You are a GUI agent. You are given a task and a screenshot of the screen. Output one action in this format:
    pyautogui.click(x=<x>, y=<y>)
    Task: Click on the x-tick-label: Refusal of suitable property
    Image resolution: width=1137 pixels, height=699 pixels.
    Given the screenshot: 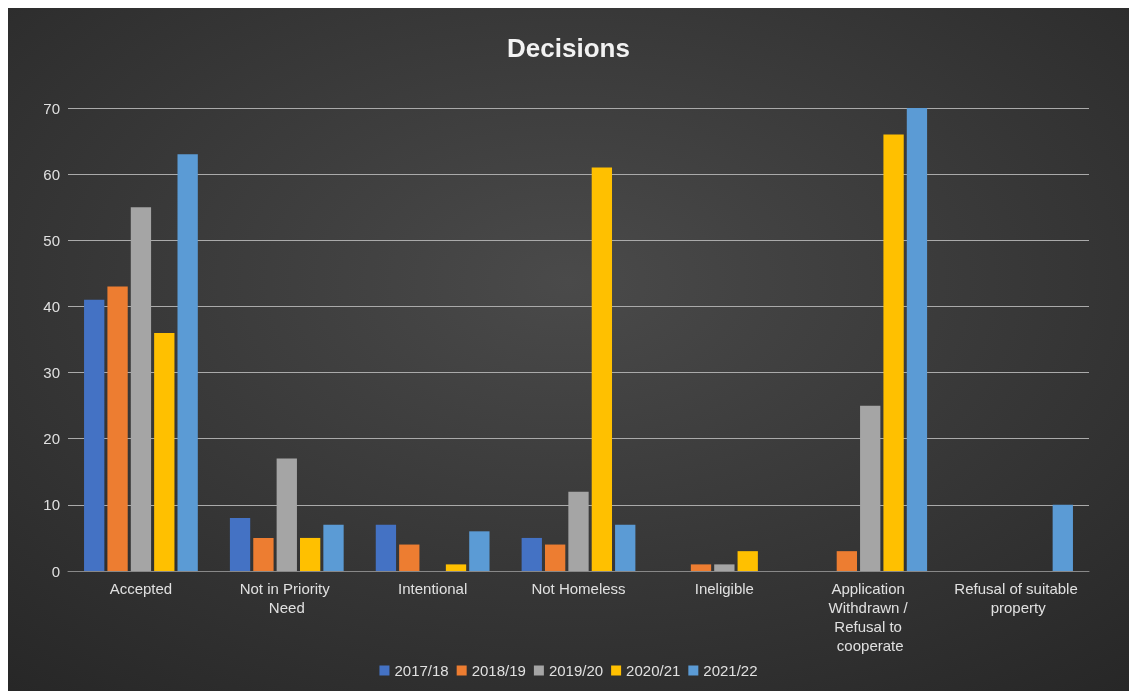 What is the action you would take?
    pyautogui.click(x=1016, y=598)
    